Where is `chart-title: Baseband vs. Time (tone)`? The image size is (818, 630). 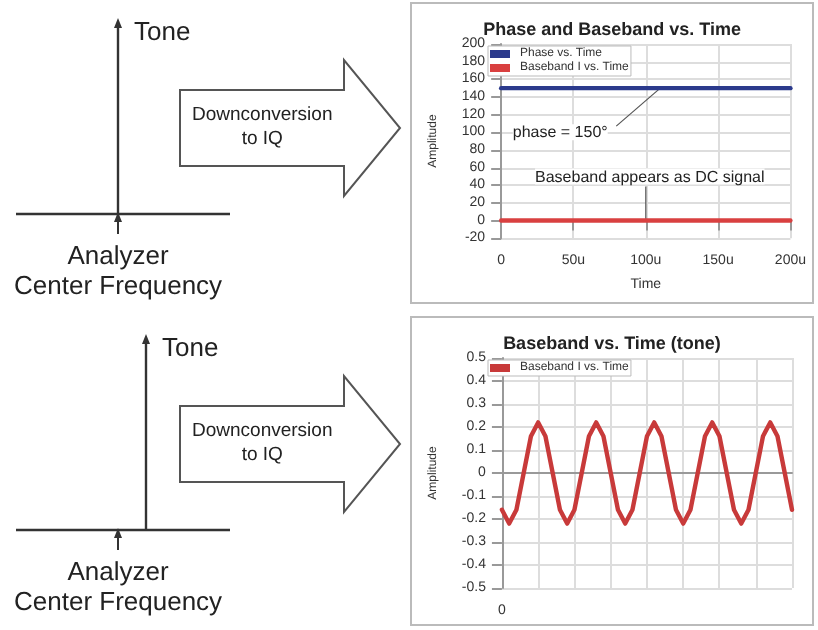 chart-title: Baseband vs. Time (tone) is located at coordinates (612, 343).